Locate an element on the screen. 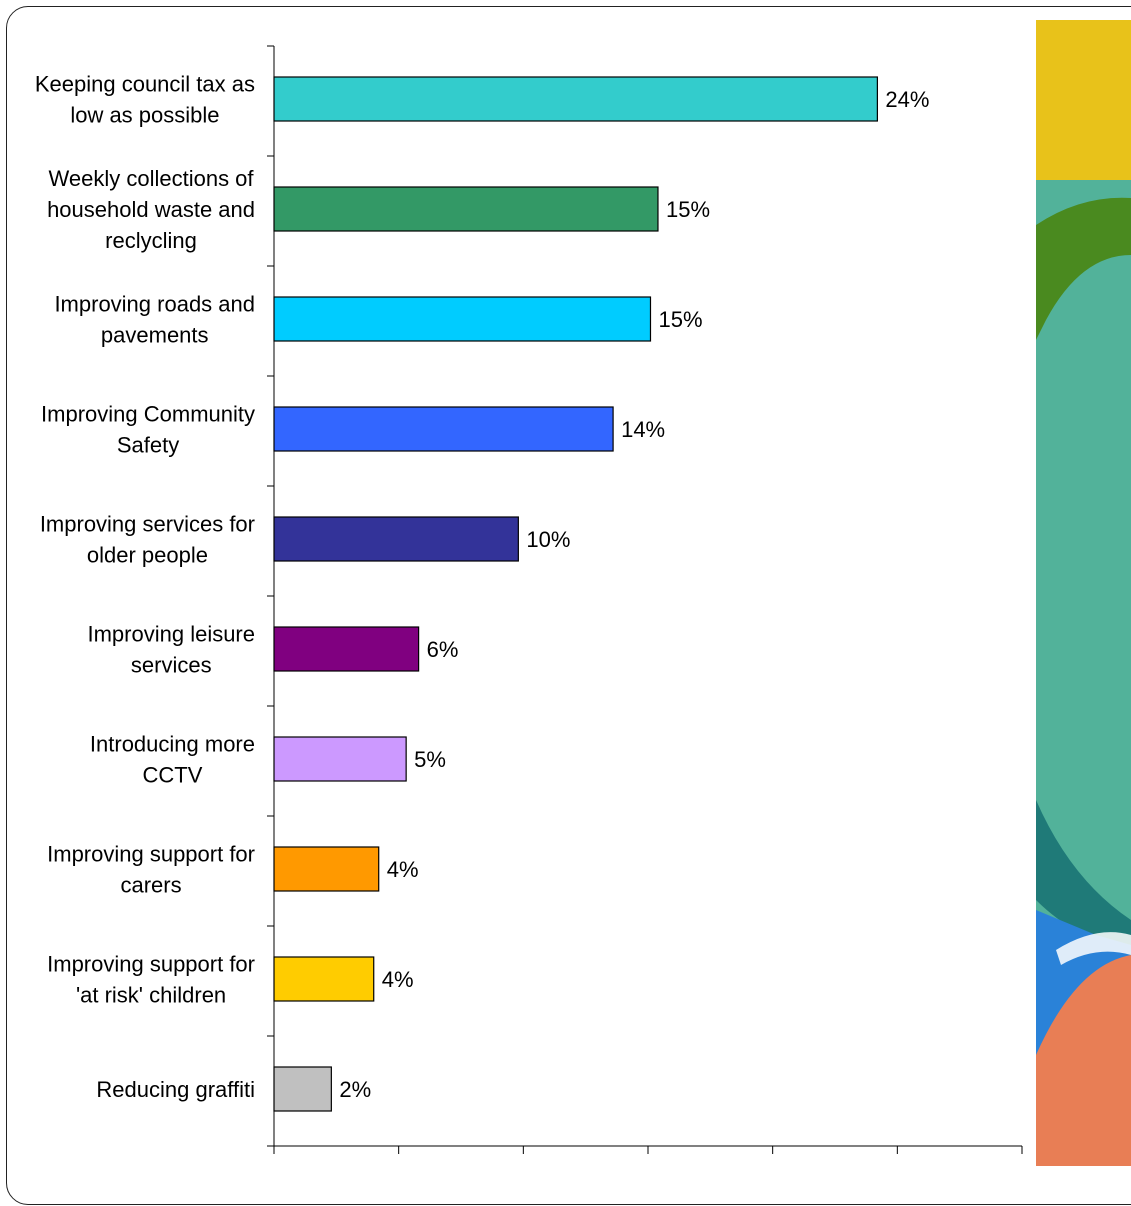 The width and height of the screenshot is (1131, 1206). category-label: household waste and is located at coordinates (151, 209).